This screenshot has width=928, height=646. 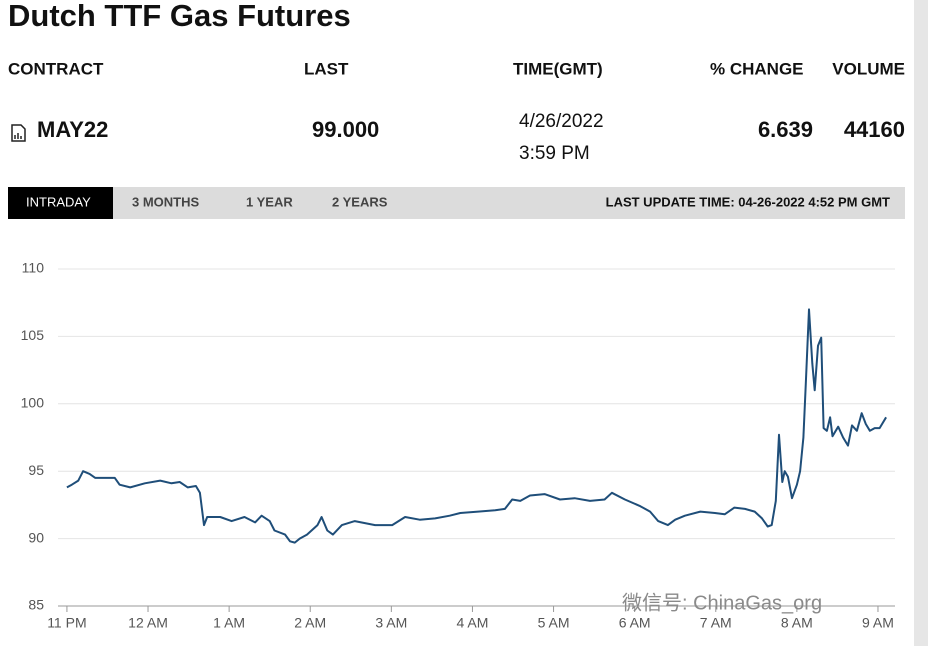 What do you see at coordinates (36, 605) in the screenshot?
I see `y-tick-label: 85` at bounding box center [36, 605].